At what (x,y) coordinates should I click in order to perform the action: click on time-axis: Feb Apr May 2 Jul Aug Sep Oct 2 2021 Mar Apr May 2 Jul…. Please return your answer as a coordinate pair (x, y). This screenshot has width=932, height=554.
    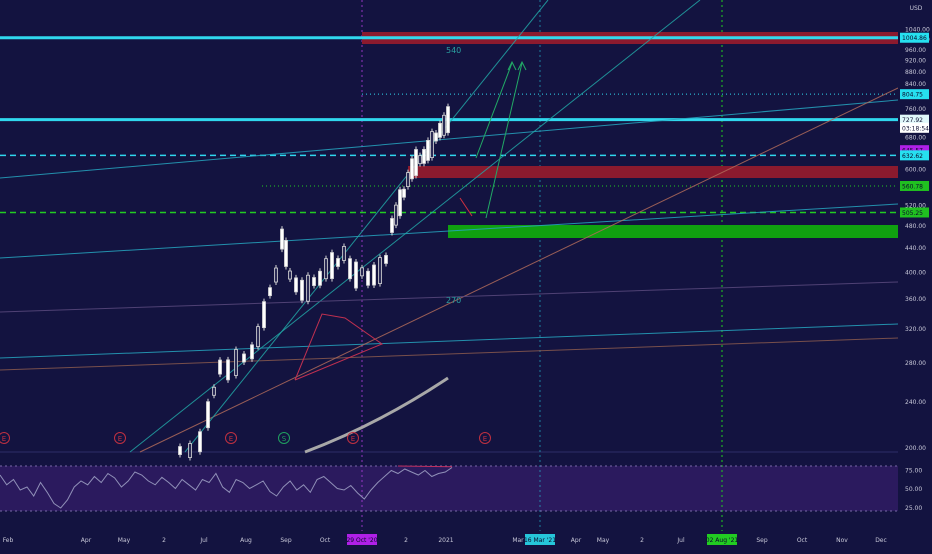
    Looking at the image, I should click on (466, 540).